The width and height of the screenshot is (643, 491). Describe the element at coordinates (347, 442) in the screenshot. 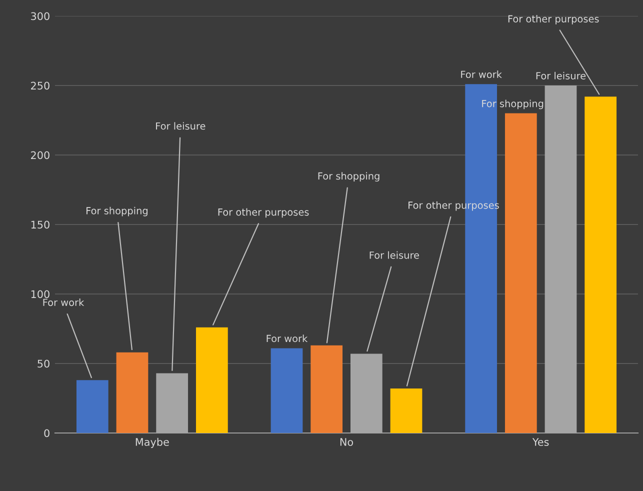

I see `x-tick-label: No` at that location.